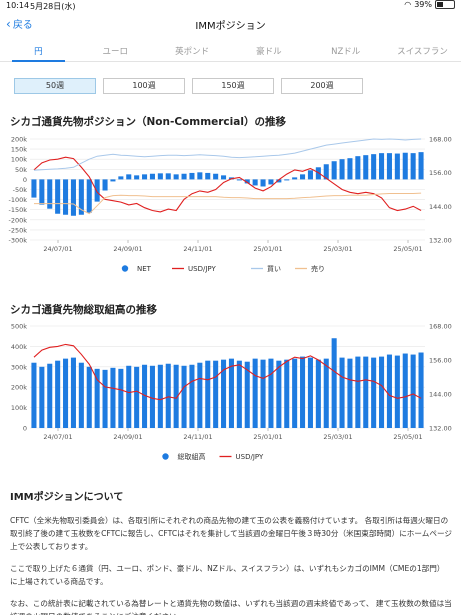 The height and width of the screenshot is (615, 461). I want to click on legend-label: USD/JPY, so click(202, 269).